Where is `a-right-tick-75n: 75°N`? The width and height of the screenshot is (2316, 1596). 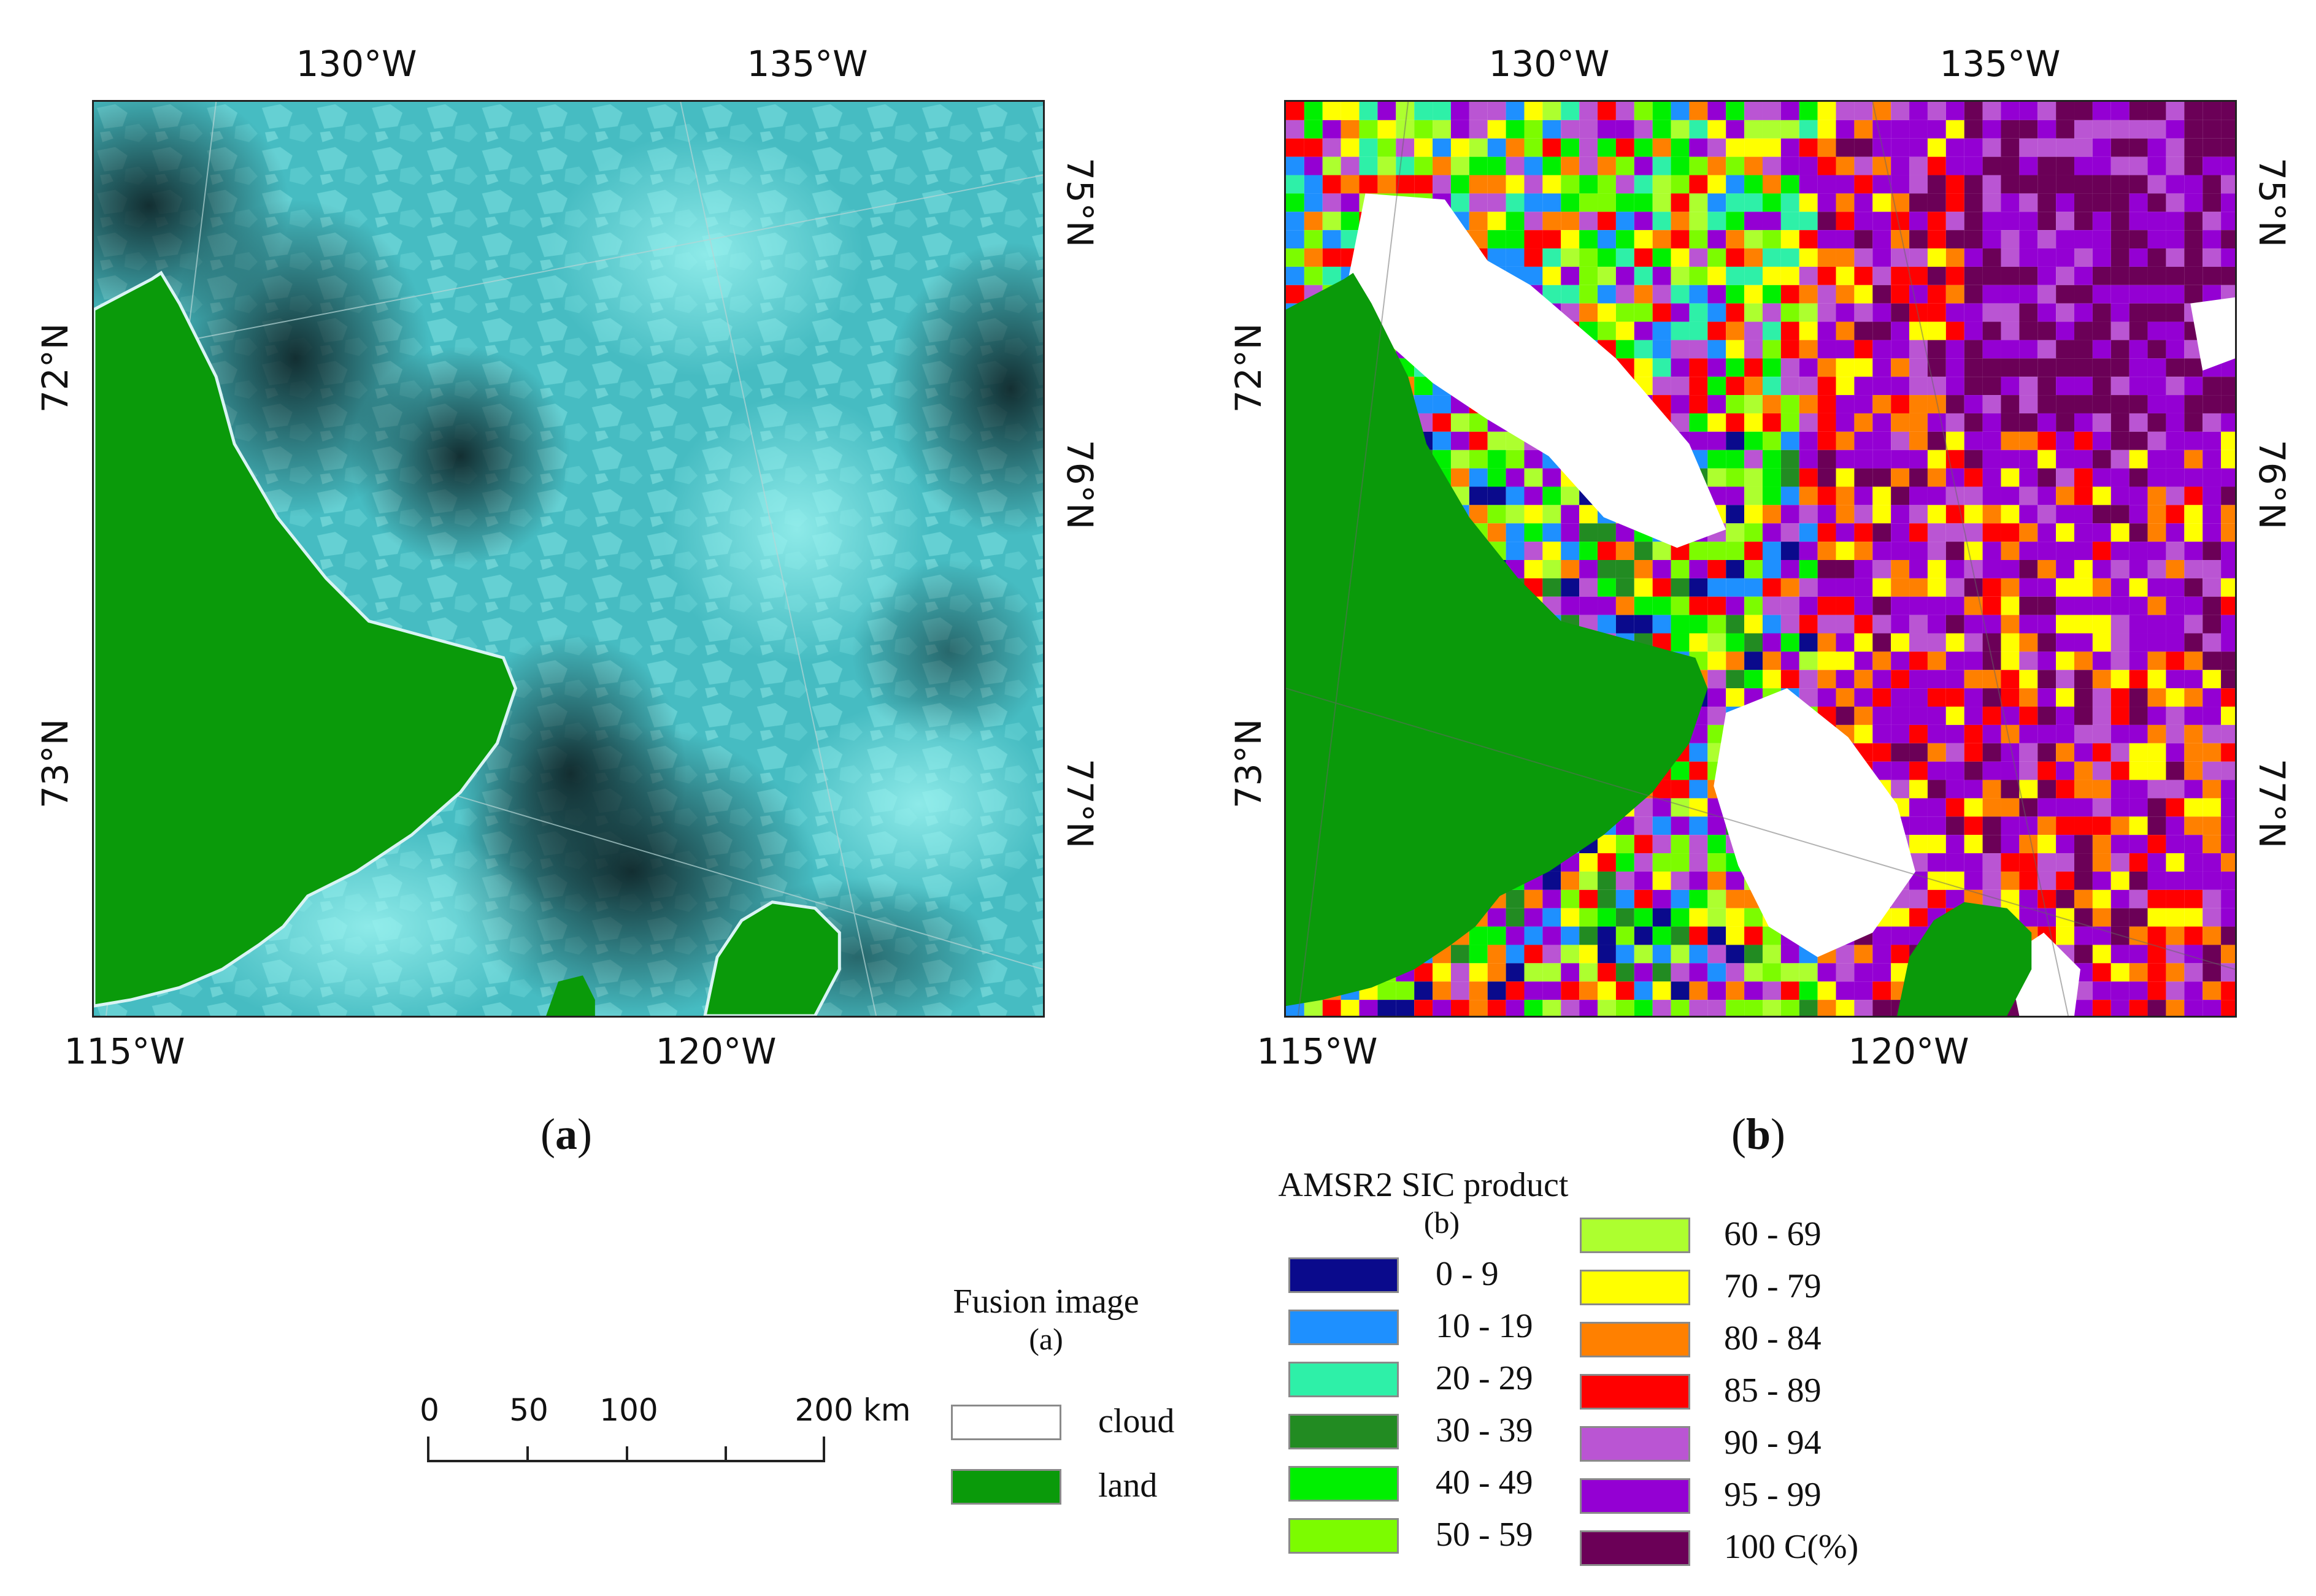
a-right-tick-75n: 75°N is located at coordinates (1080, 202).